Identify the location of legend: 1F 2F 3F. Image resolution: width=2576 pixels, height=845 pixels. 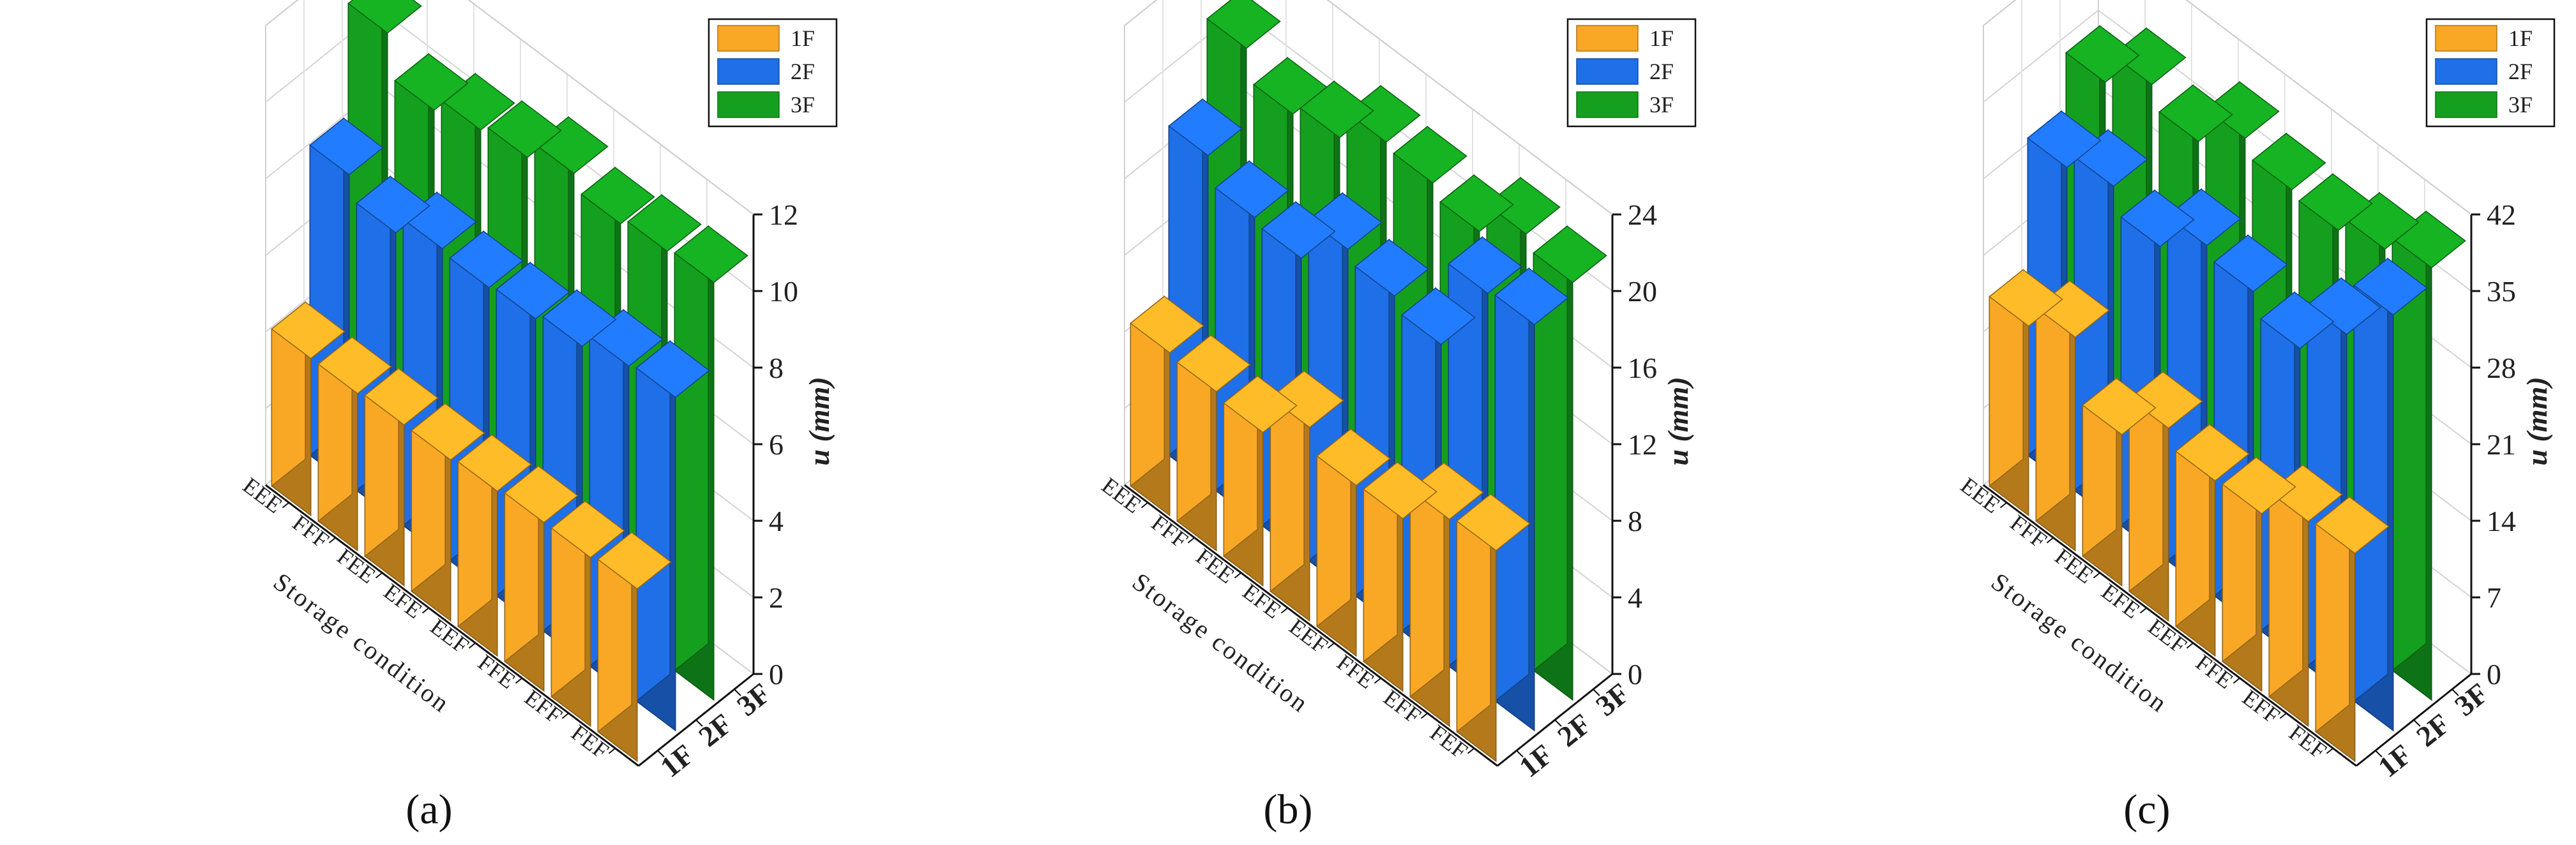
(773, 73).